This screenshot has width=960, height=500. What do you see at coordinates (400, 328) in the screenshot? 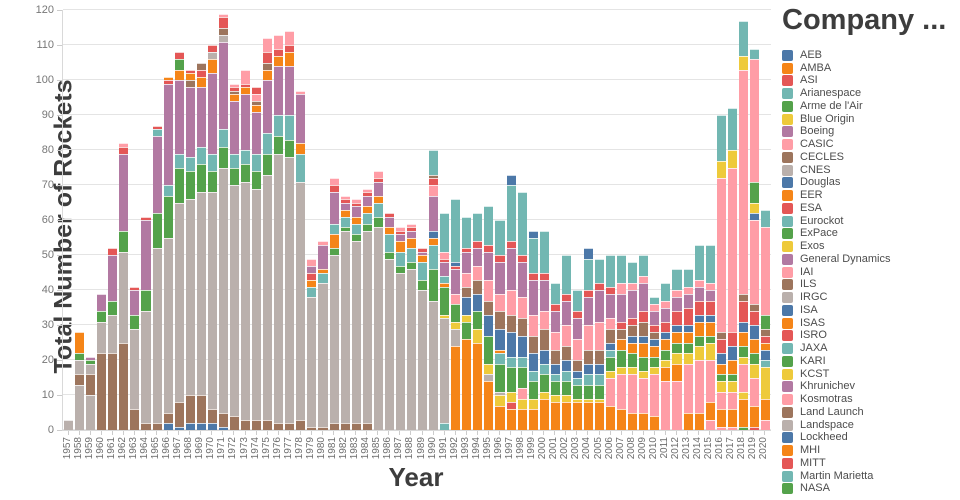
I see `stacked-bar-1987` at bounding box center [400, 328].